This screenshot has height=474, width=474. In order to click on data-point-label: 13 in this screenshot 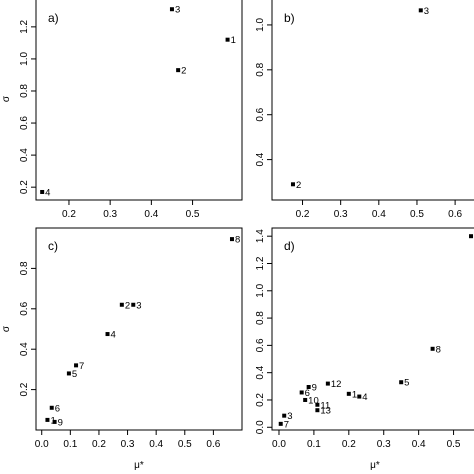, I will do `click(325, 411)`.